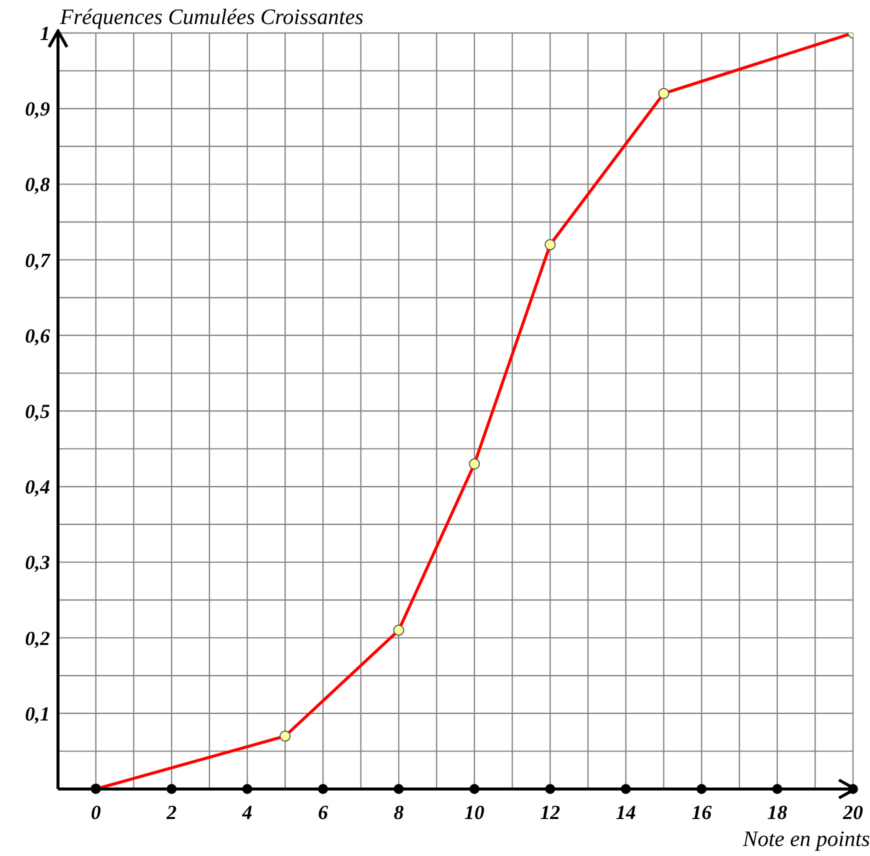  I want to click on x-tick-label: 8, so click(399, 813).